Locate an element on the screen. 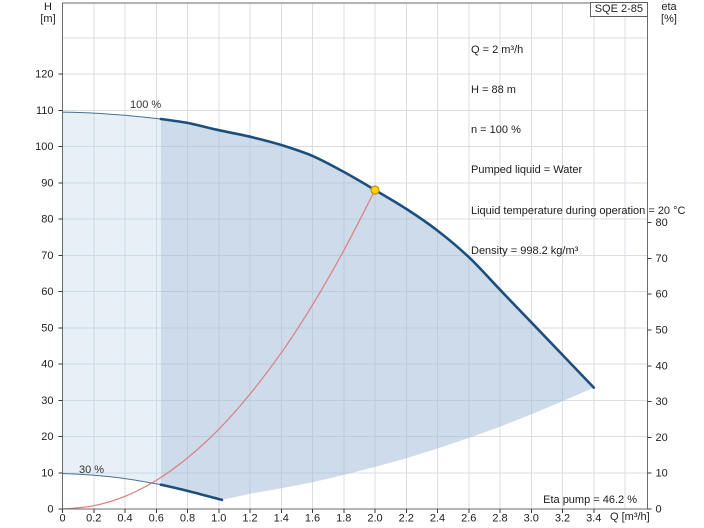  x-tick-label: 0.4 is located at coordinates (124, 519).